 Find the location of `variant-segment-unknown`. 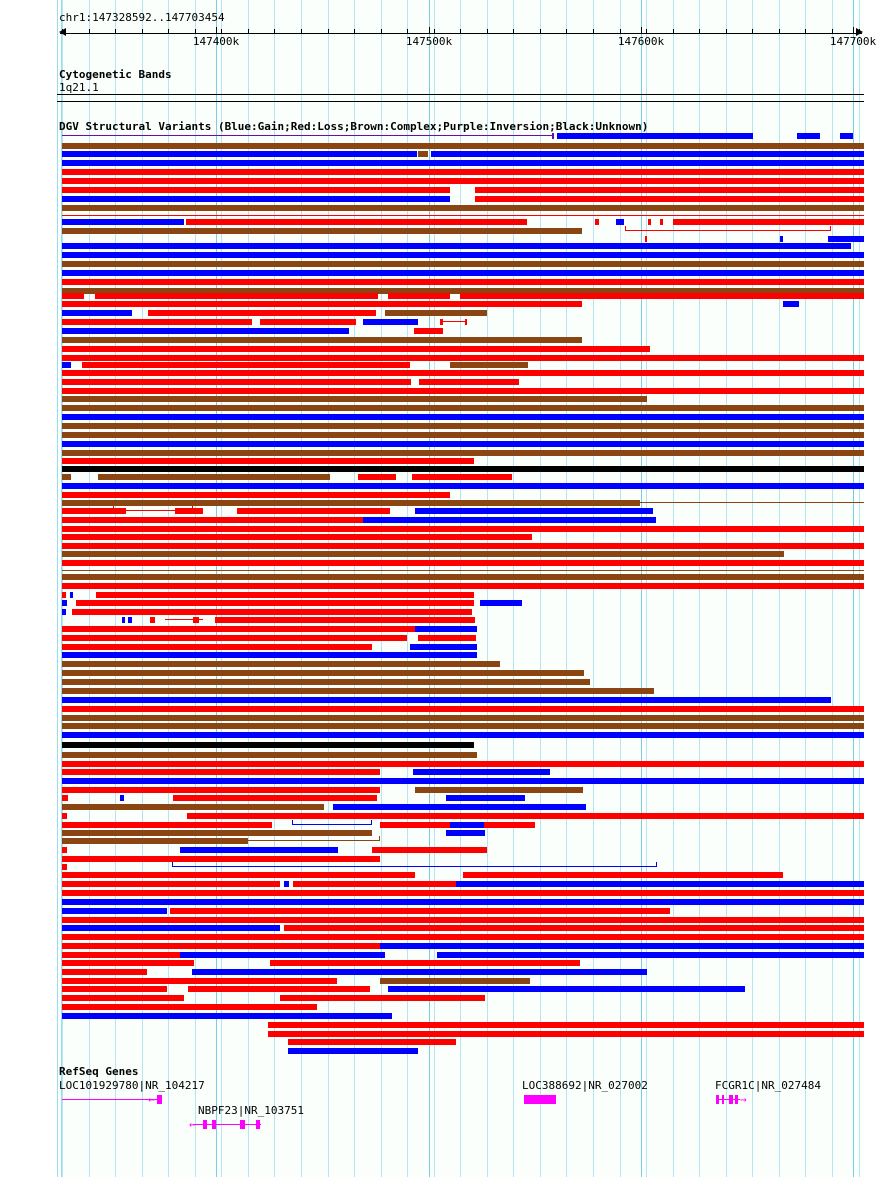

variant-segment-unknown is located at coordinates (268, 745).